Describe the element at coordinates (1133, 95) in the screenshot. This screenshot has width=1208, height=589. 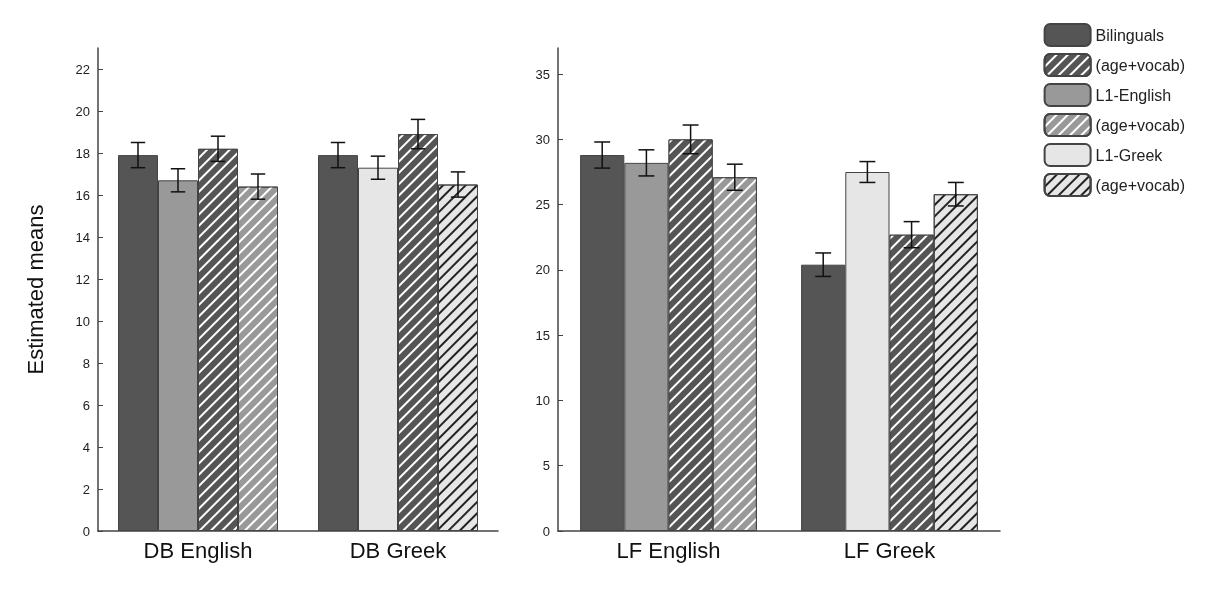
I see `legend-label: L1-English` at that location.